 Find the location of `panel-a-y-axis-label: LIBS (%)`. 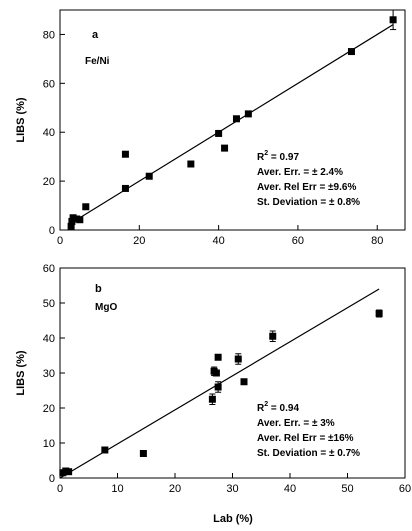

panel-a-y-axis-label: LIBS (%) is located at coordinates (21, 120).